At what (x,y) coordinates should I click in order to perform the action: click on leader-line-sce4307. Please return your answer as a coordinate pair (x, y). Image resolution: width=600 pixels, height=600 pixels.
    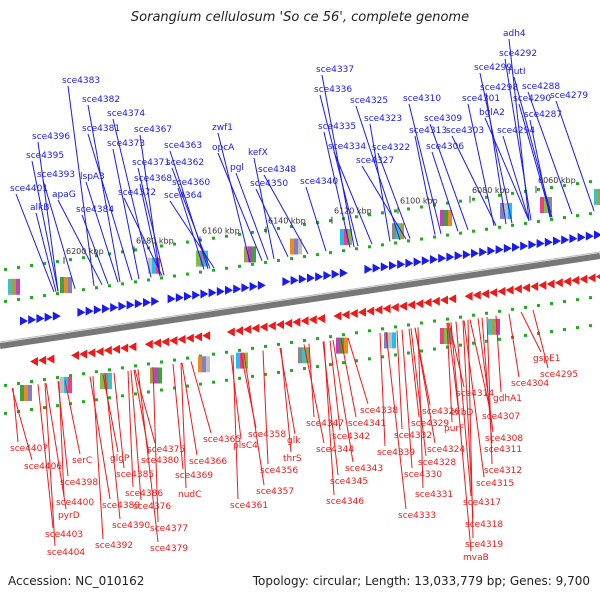
    Looking at the image, I should click on (480, 365).